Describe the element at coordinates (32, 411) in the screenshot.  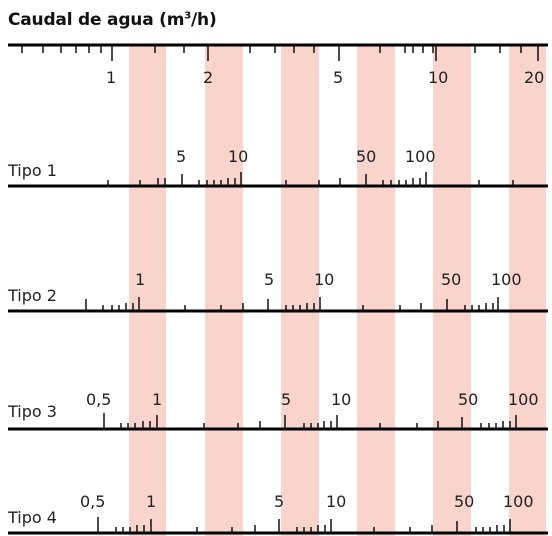
I see `row-label-tipo-3: Tipo 3` at that location.